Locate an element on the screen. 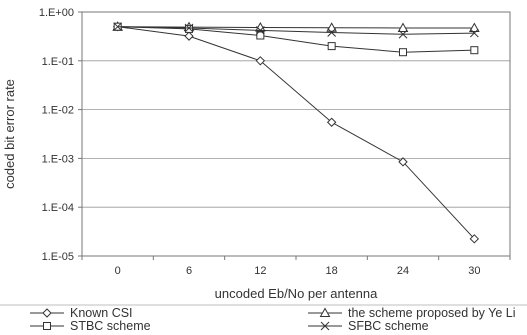 This screenshot has height=335, width=527. legend-label: Known CSI is located at coordinates (101, 313).